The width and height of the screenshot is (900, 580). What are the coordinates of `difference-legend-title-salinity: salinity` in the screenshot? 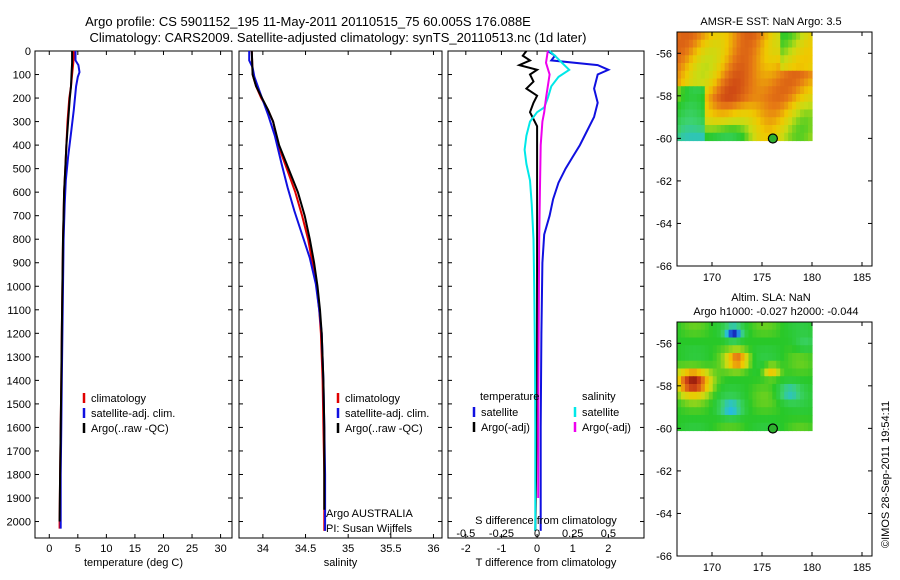 It's located at (599, 397).